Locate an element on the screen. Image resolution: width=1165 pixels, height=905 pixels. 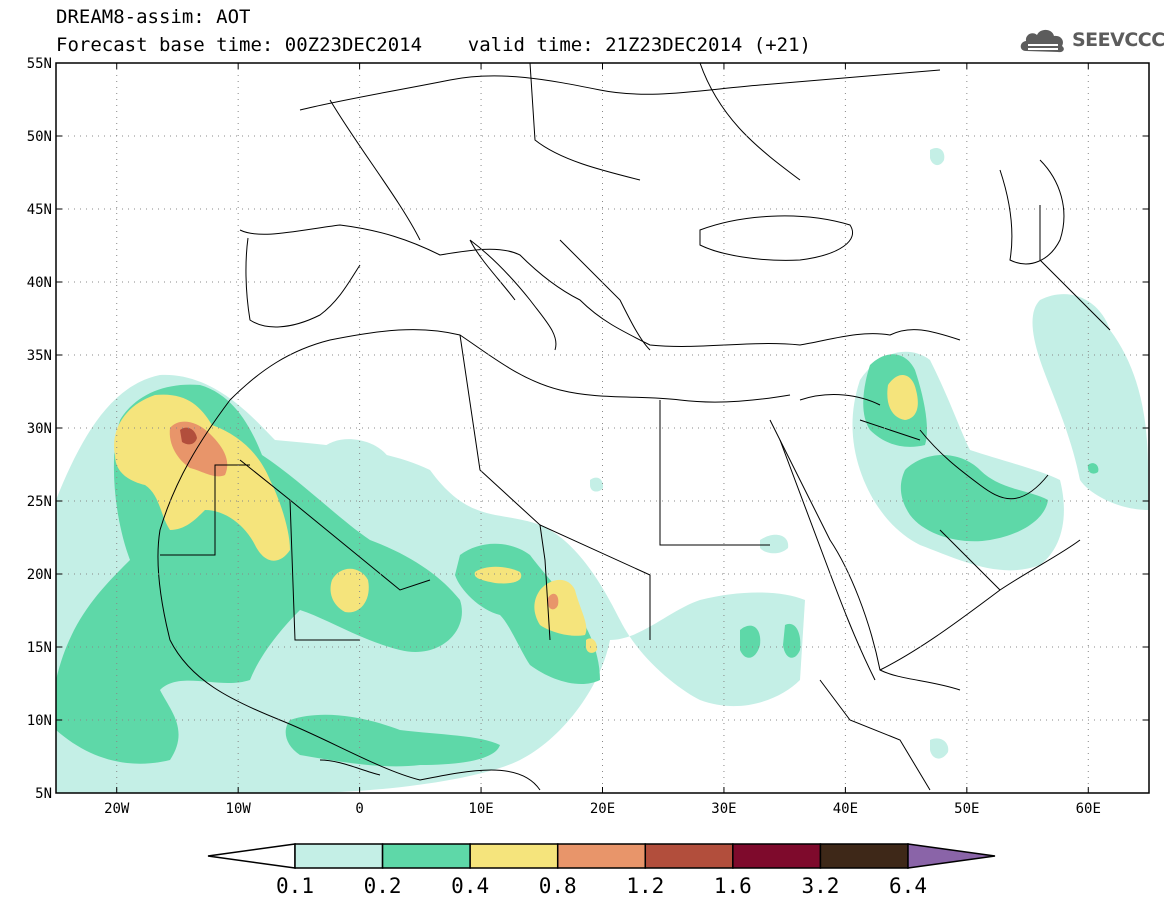
black-sea is located at coordinates (776, 238).